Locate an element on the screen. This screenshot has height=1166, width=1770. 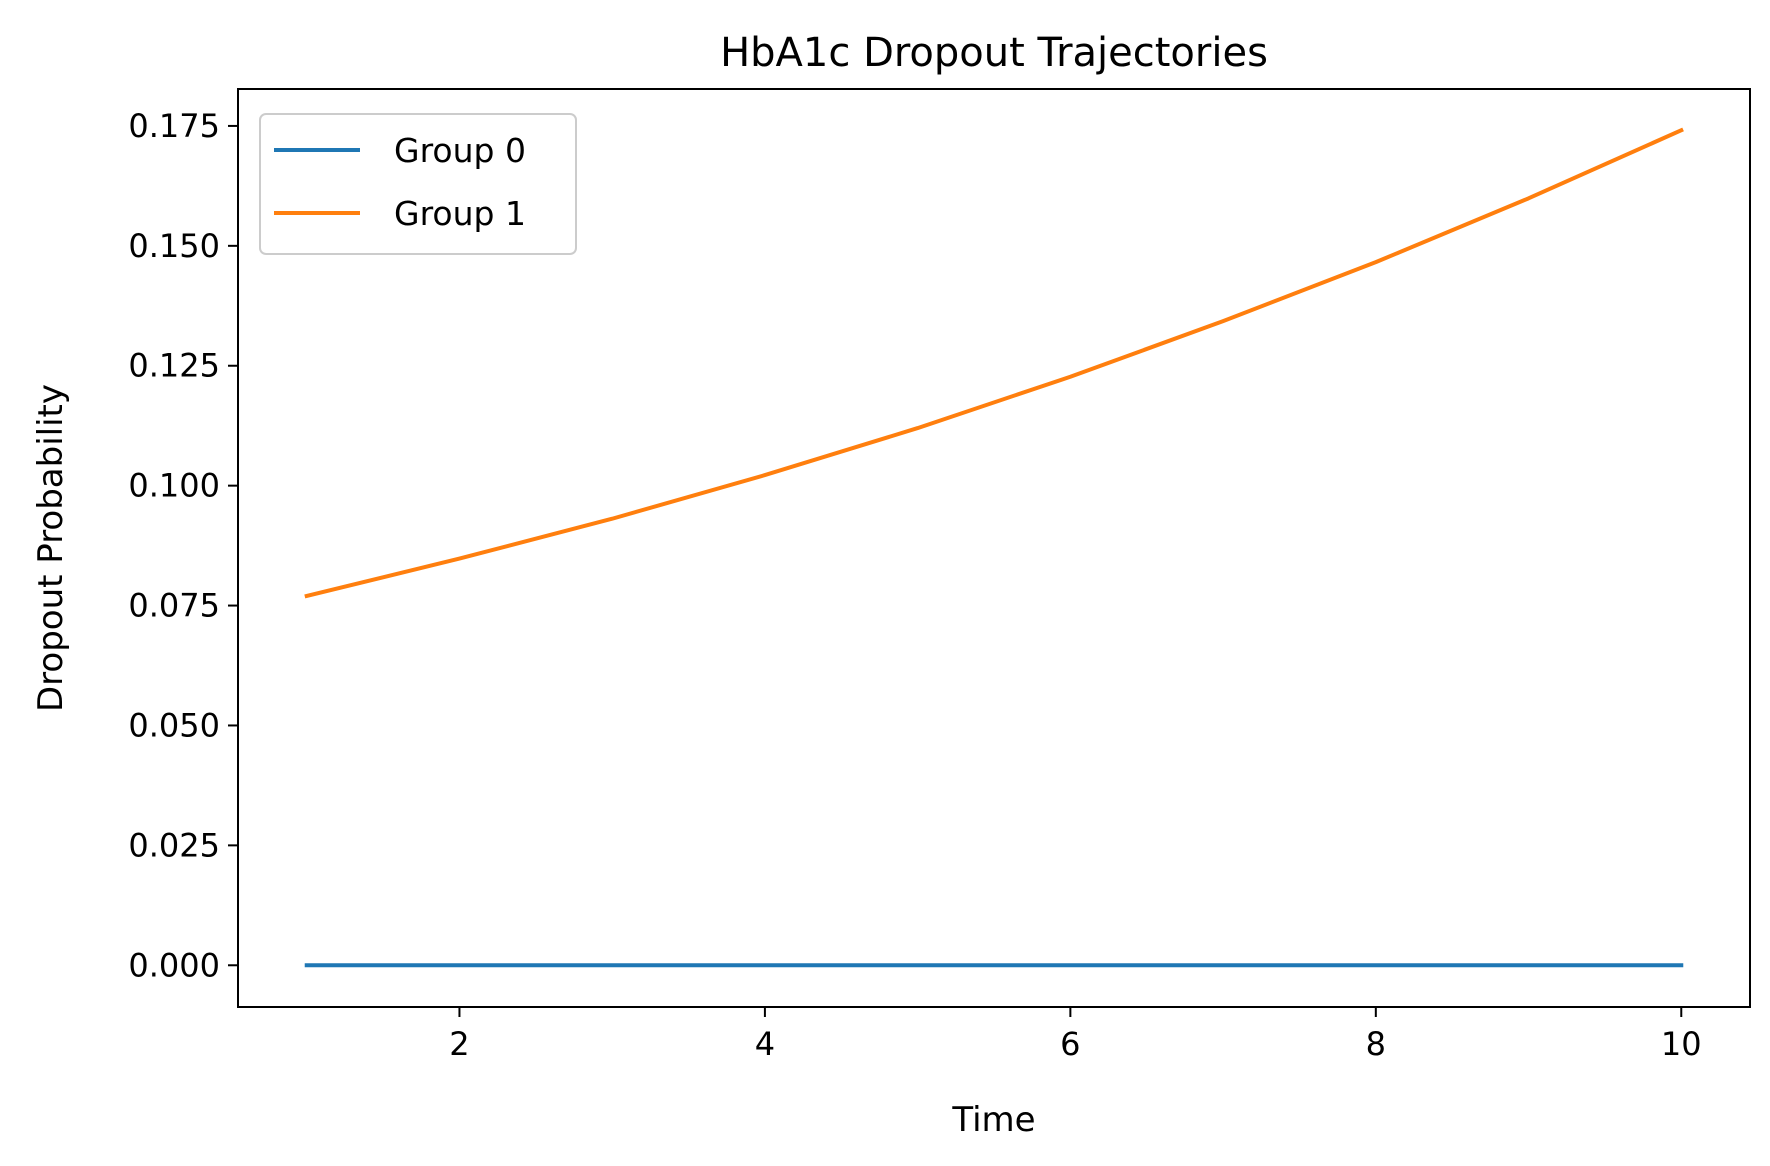
y-tick-label: 0.075 is located at coordinates (174, 606).